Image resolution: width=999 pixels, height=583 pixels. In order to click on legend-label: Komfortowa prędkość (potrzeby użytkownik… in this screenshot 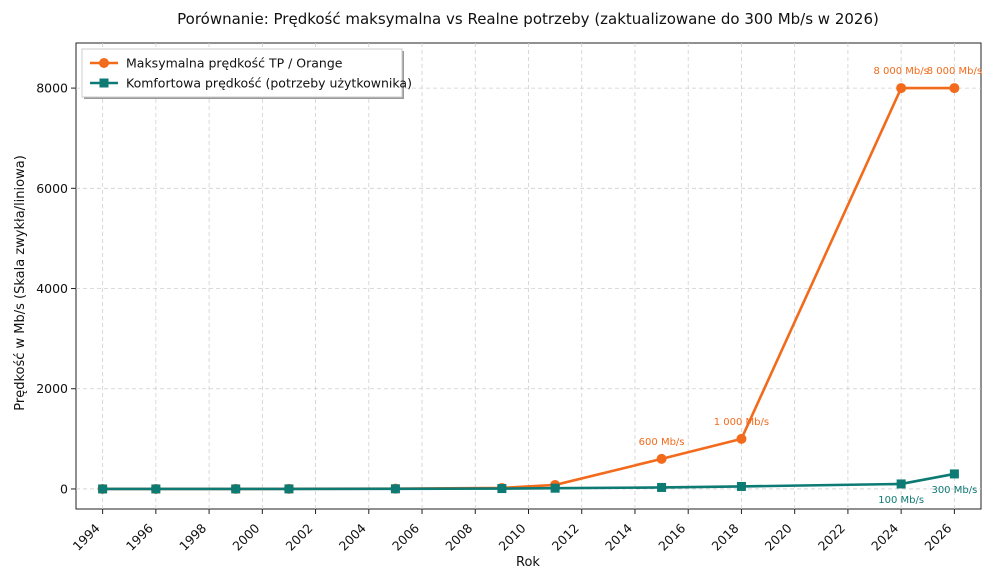, I will do `click(269, 83)`.